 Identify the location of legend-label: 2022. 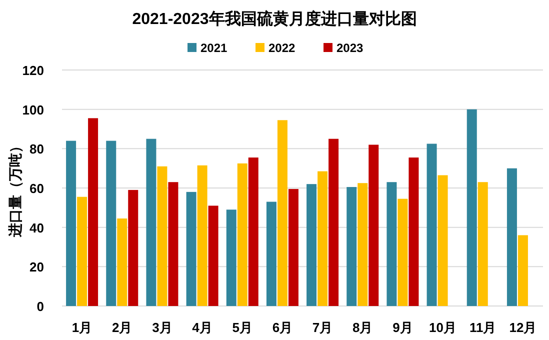
(282, 48).